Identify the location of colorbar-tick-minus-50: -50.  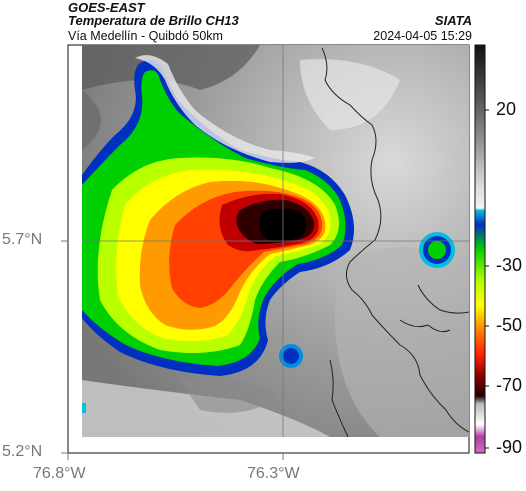
(509, 325).